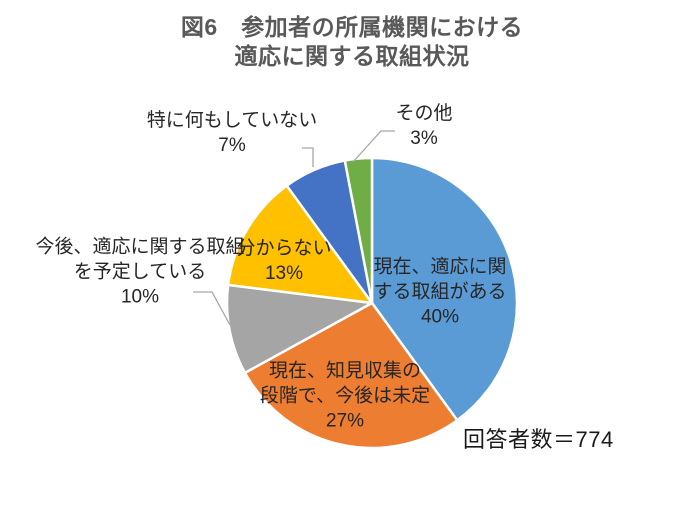 This screenshot has height=509, width=700. What do you see at coordinates (232, 132) in the screenshot?
I see `slice-label-nothing-in-particular: 特に何もしていない 7%` at bounding box center [232, 132].